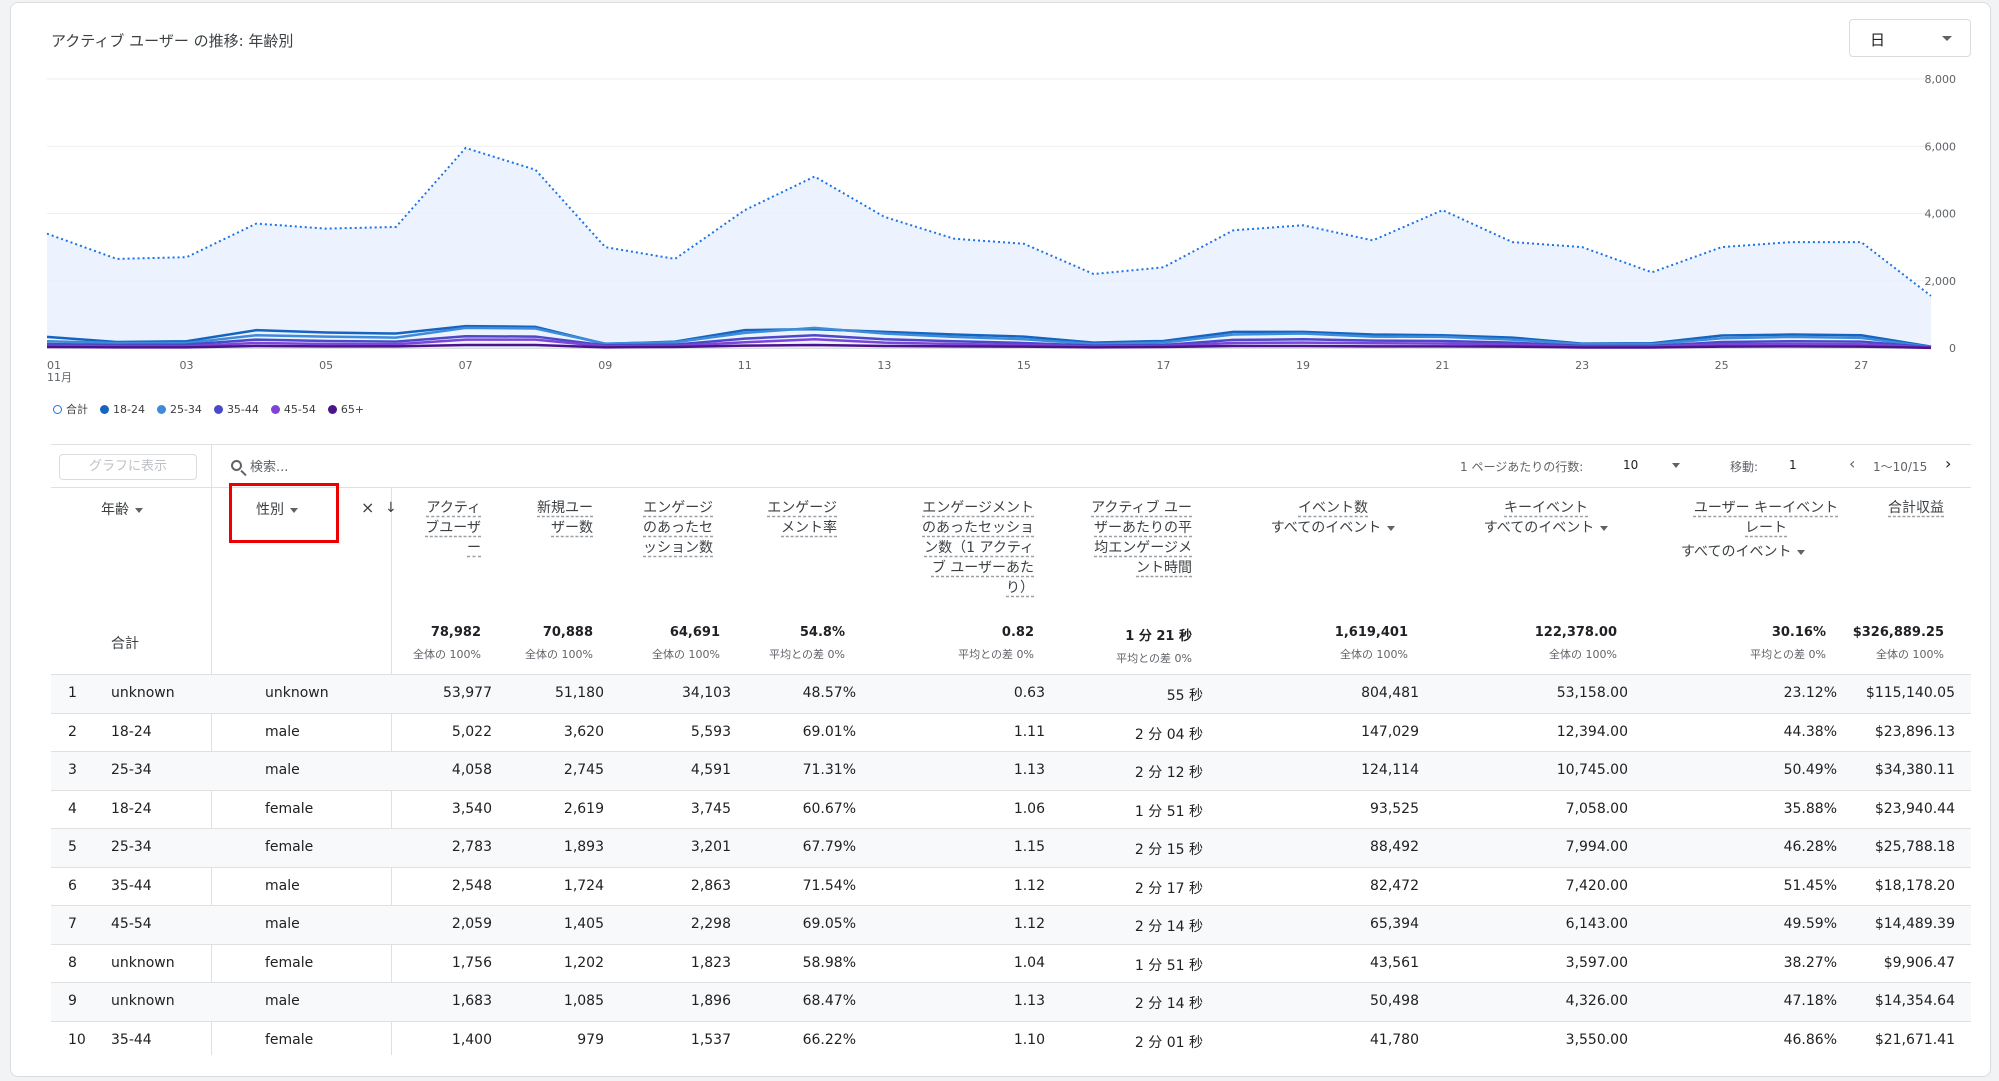 This screenshot has width=1999, height=1081. What do you see at coordinates (433, 528) in the screenshot?
I see `col-header-active-users: ↓ アクティ ブユーザー` at bounding box center [433, 528].